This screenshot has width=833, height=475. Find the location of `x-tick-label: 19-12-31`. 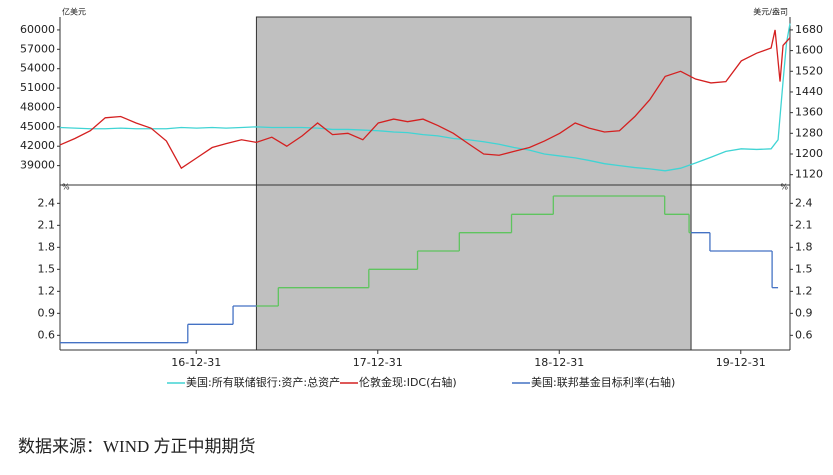

x-tick-label: 19-12-31 is located at coordinates (741, 362).